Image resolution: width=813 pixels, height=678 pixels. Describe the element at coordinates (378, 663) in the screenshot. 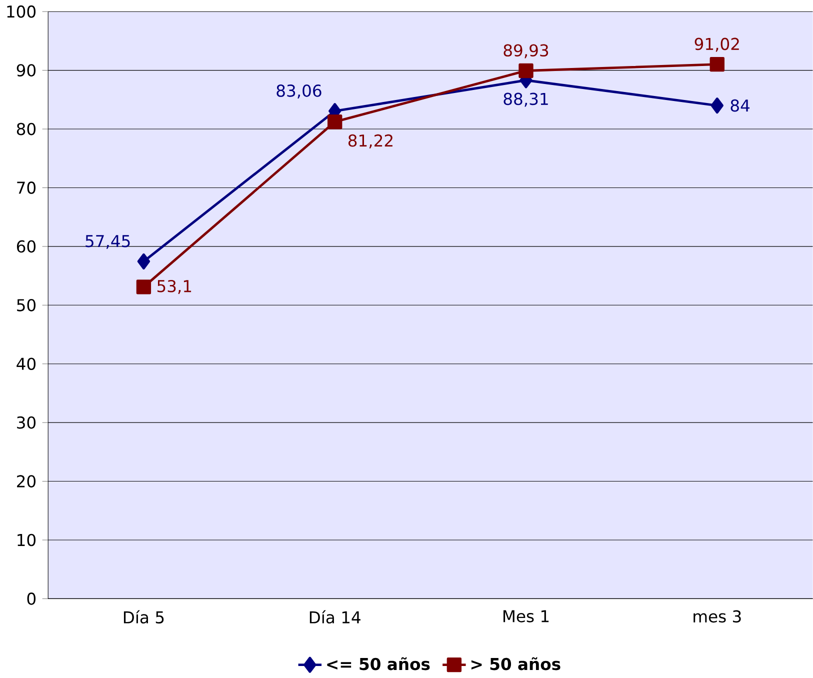

I see `legend-label: <= 50 años` at that location.